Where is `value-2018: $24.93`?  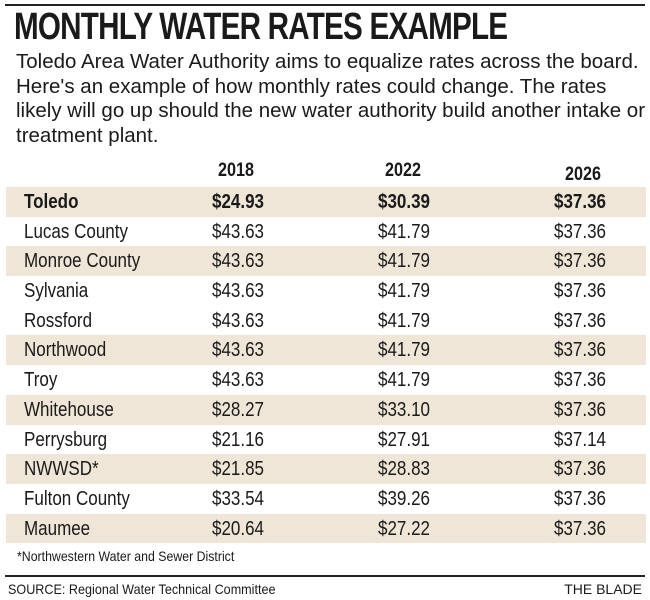 value-2018: $24.93 is located at coordinates (238, 202).